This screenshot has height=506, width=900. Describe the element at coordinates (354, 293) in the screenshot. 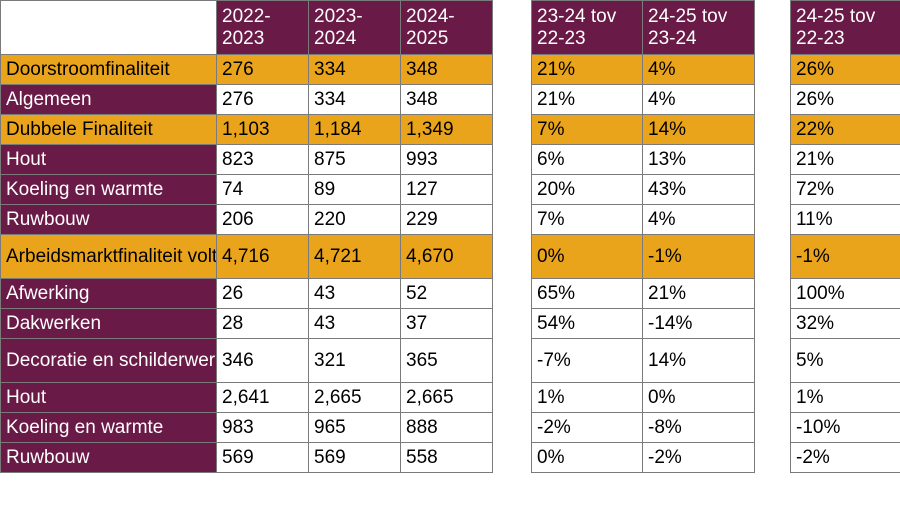

I see `count-cell: 43` at that location.